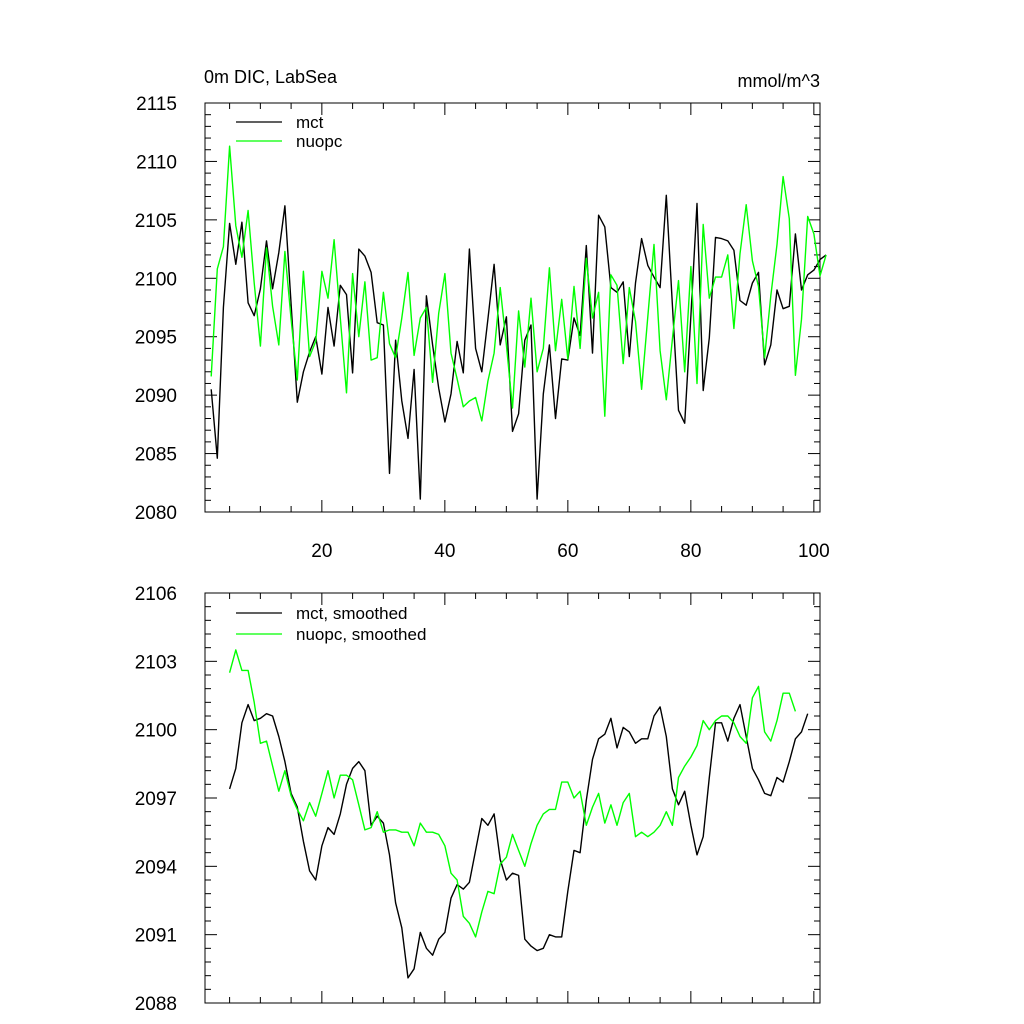 The height and width of the screenshot is (1024, 1024). I want to click on y-tick-label: 2088, so click(156, 1004).